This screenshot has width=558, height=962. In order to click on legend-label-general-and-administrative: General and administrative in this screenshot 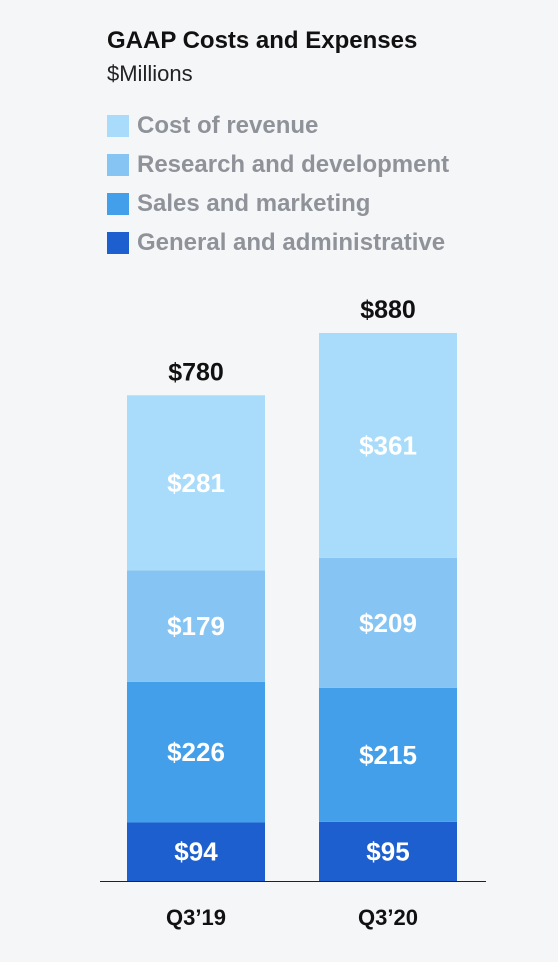, I will do `click(291, 242)`.